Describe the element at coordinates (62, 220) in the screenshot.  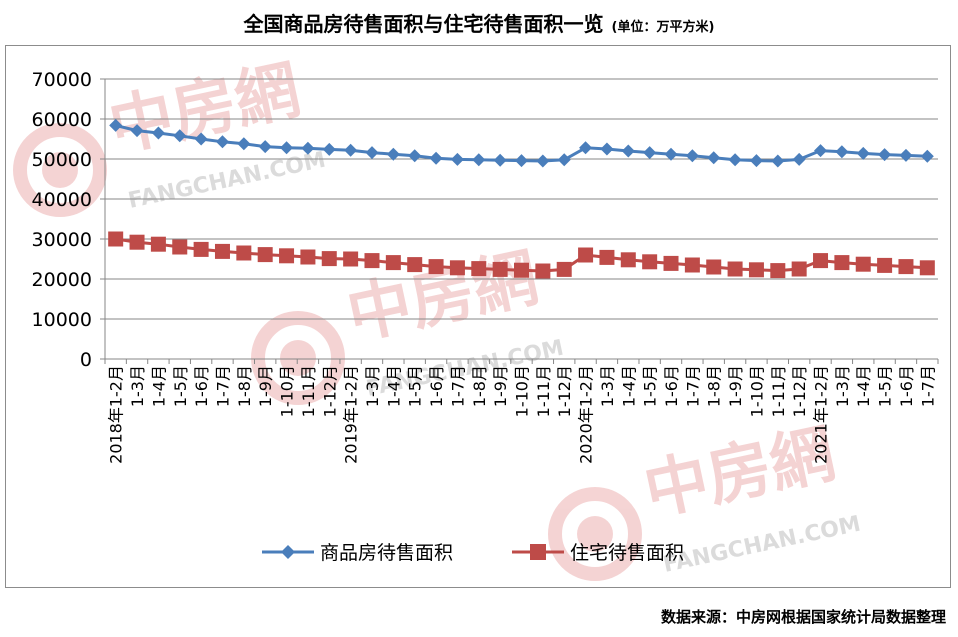
I see `y-tick-labels: 0 10000 20000 30000 40000 50000 60000 70000` at that location.